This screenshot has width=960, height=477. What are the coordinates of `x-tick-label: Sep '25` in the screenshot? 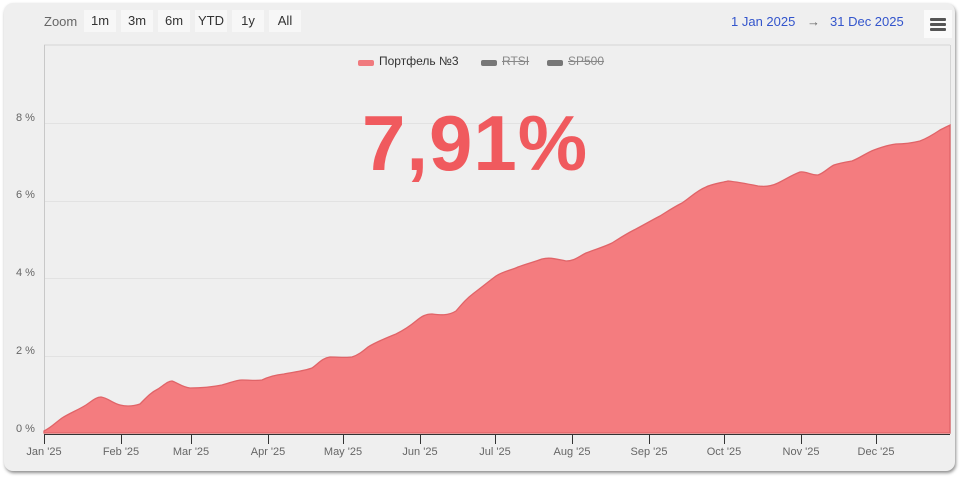 It's located at (649, 452).